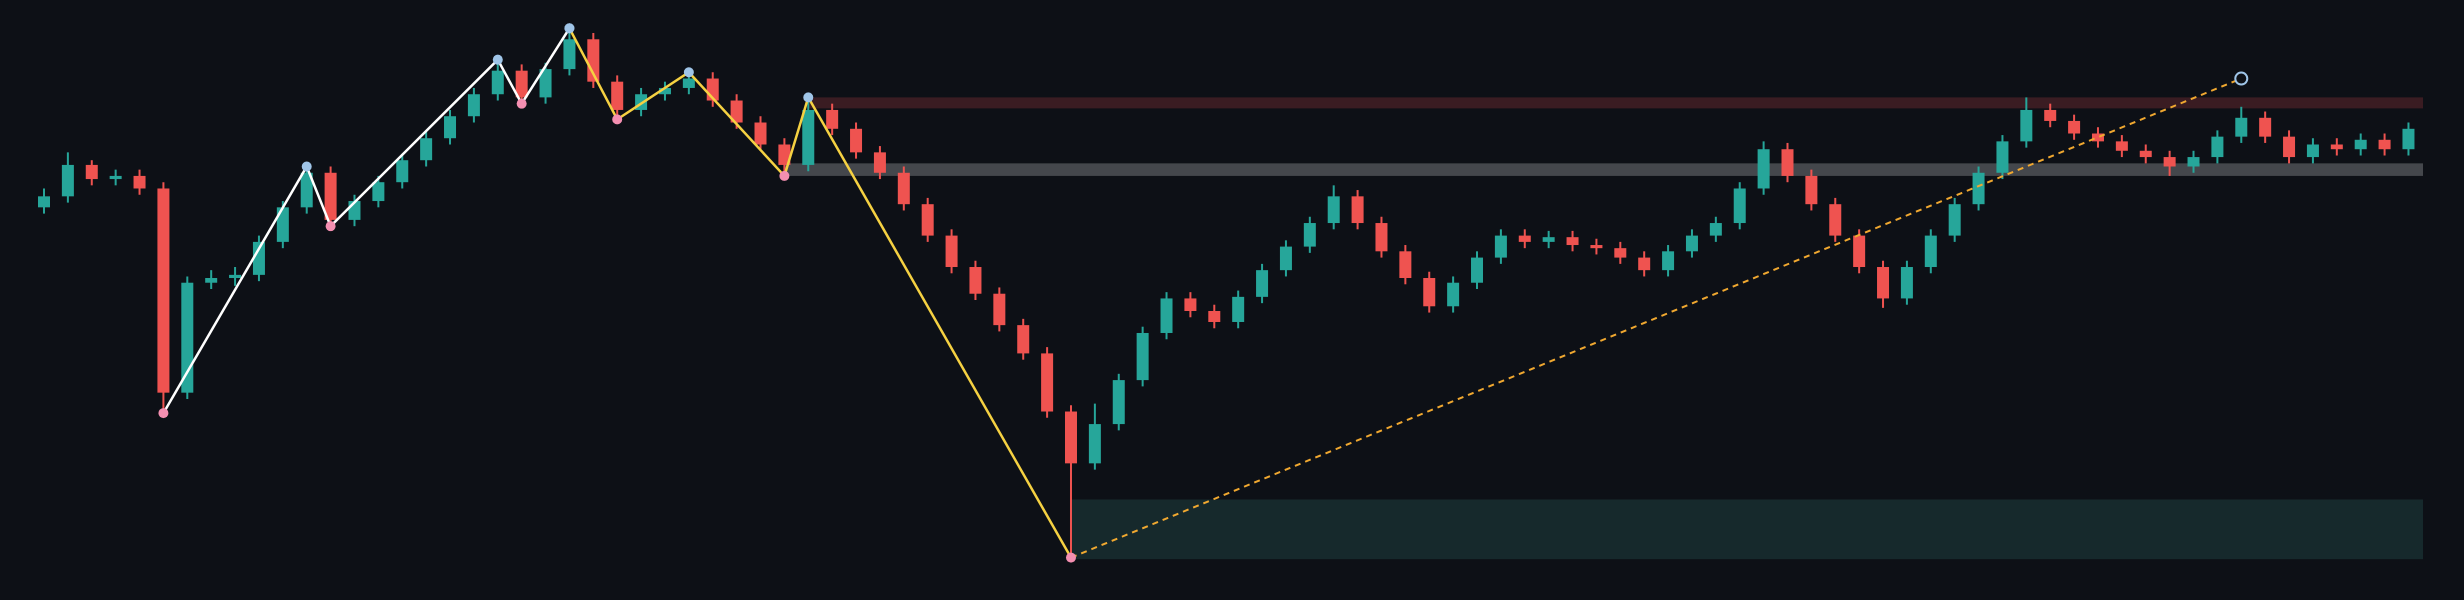 The image size is (2464, 600). I want to click on zigzag, so click(366, 220).